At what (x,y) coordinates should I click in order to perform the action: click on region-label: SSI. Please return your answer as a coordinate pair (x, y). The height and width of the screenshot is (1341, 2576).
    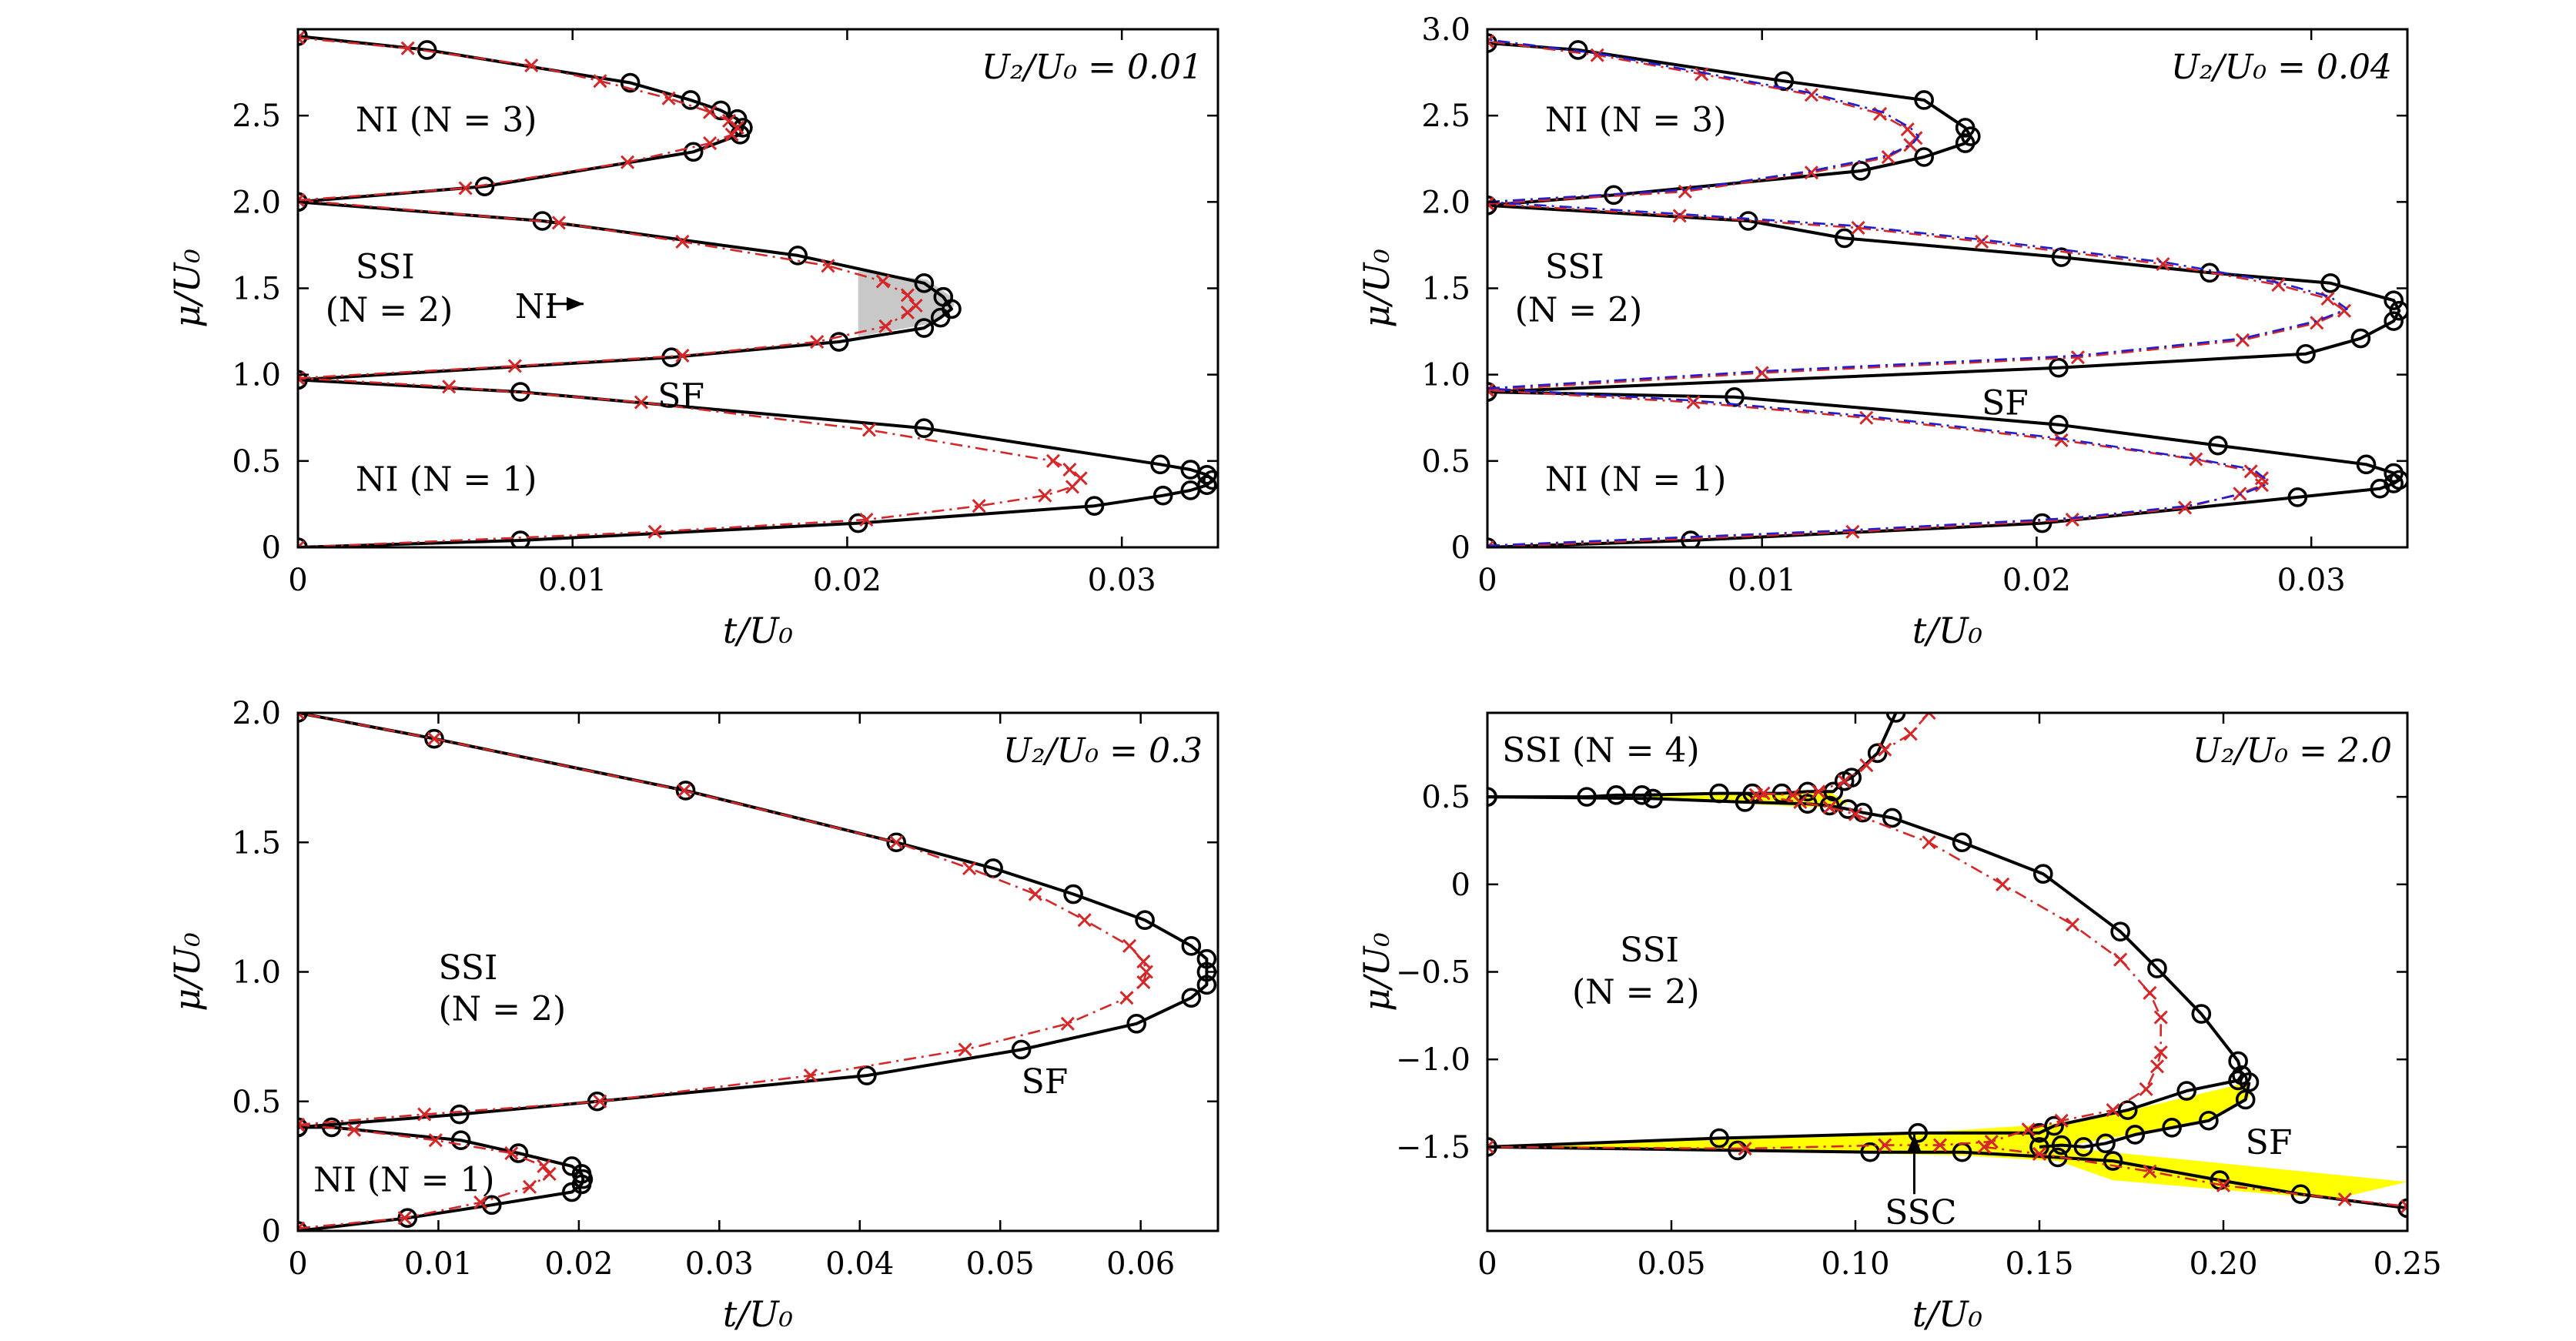
    Looking at the image, I should click on (468, 968).